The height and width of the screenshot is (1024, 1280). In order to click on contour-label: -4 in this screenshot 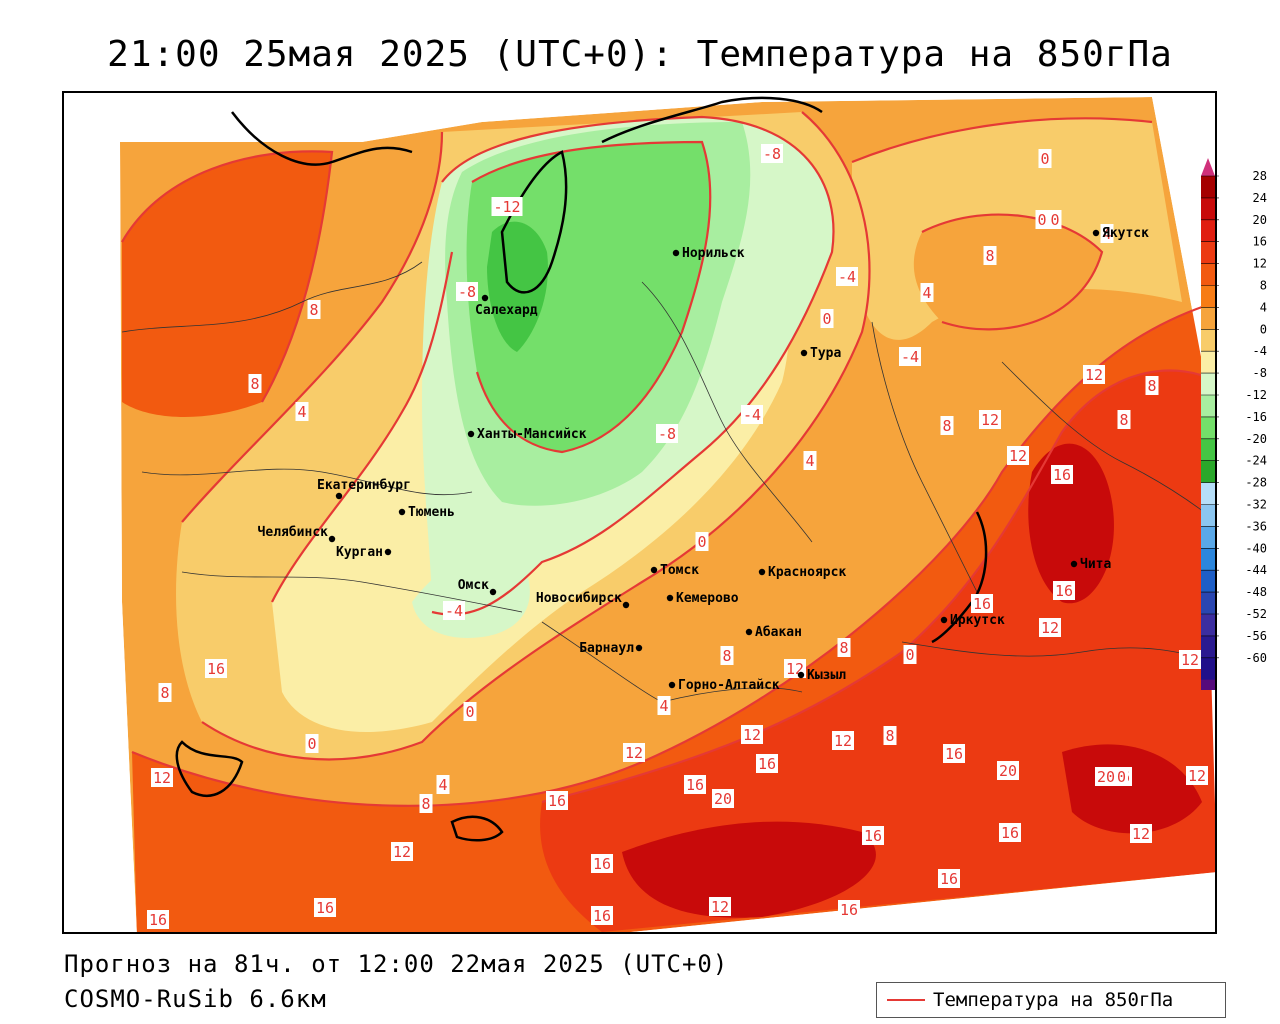, I will do `click(454, 611)`.